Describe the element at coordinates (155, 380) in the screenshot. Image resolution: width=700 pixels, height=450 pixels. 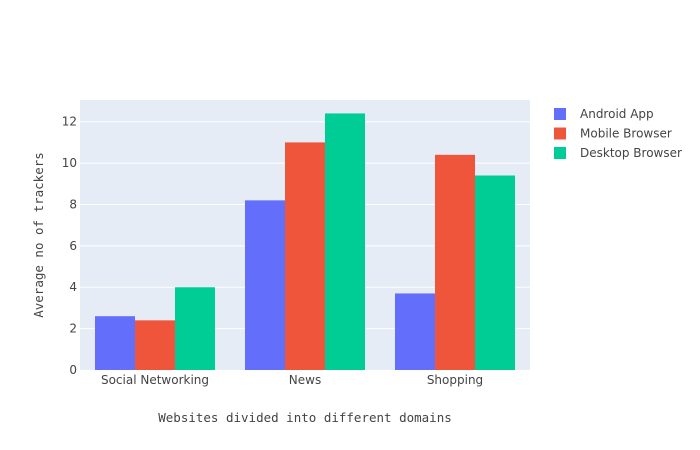
I see `x-tick-label: Social Networking` at that location.